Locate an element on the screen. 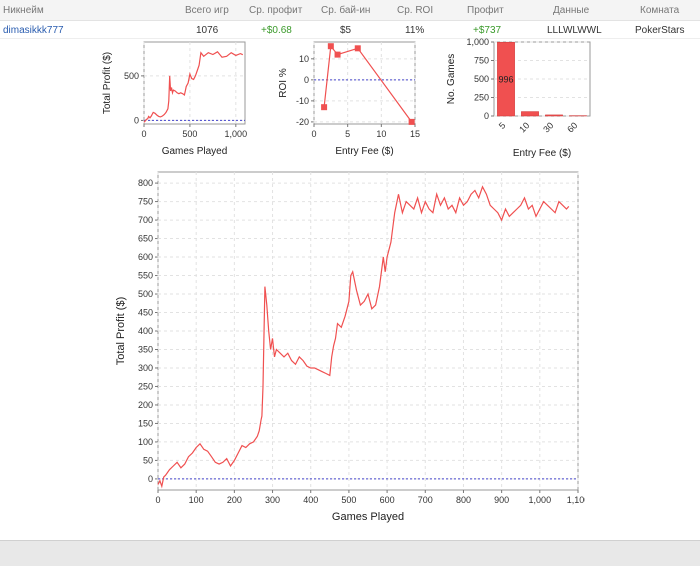 This screenshot has width=700, height=566. x-tick-label: 30 is located at coordinates (548, 127).